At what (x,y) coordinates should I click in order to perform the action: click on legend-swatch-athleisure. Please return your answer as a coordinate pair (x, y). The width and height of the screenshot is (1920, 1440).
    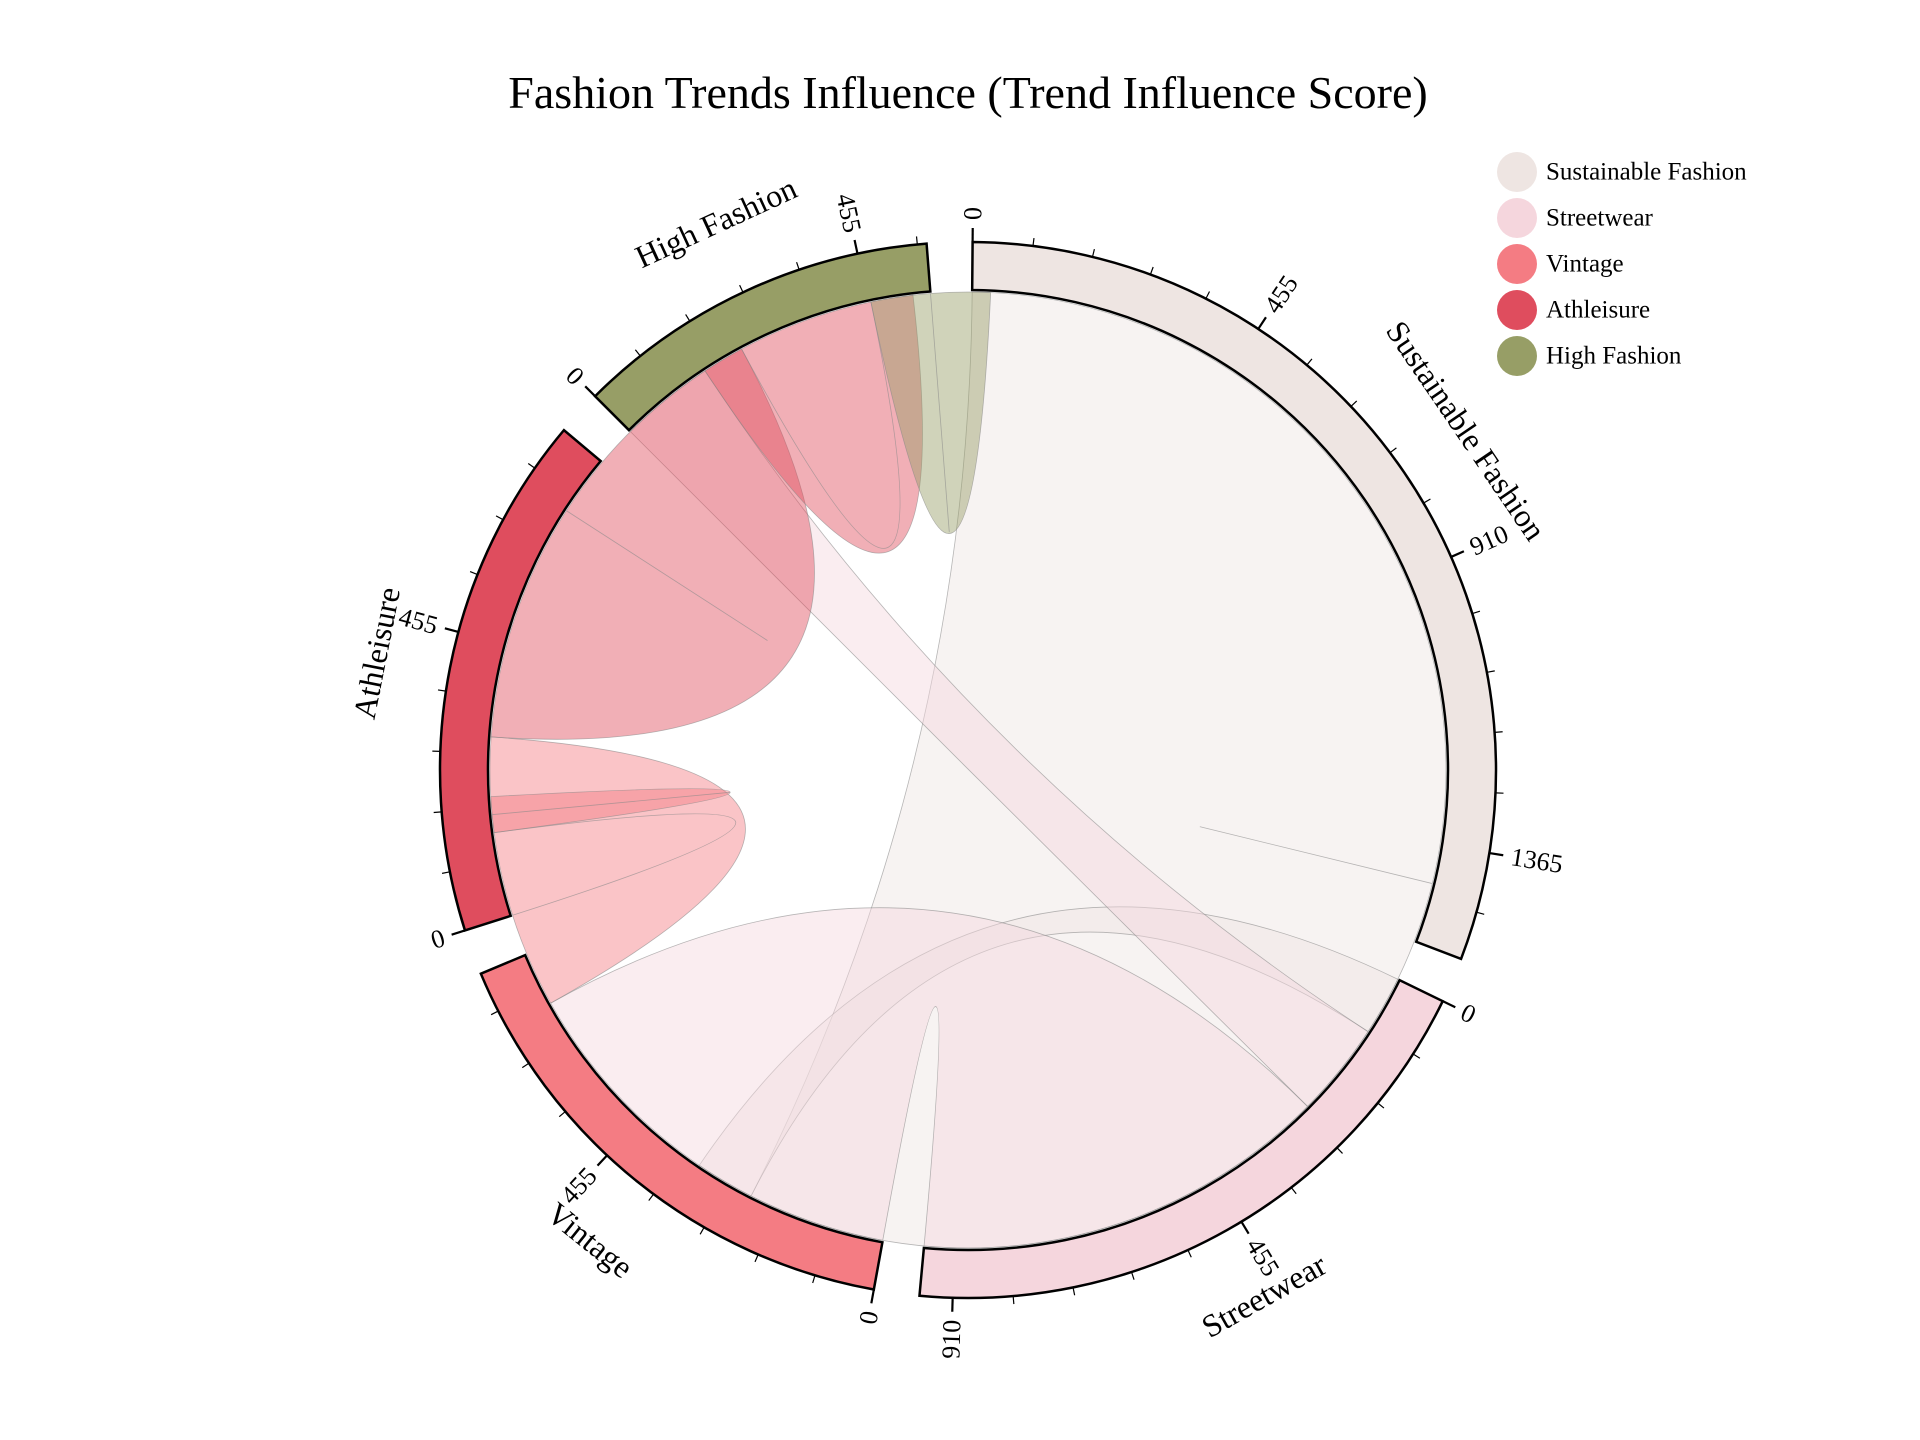
    Looking at the image, I should click on (1517, 310).